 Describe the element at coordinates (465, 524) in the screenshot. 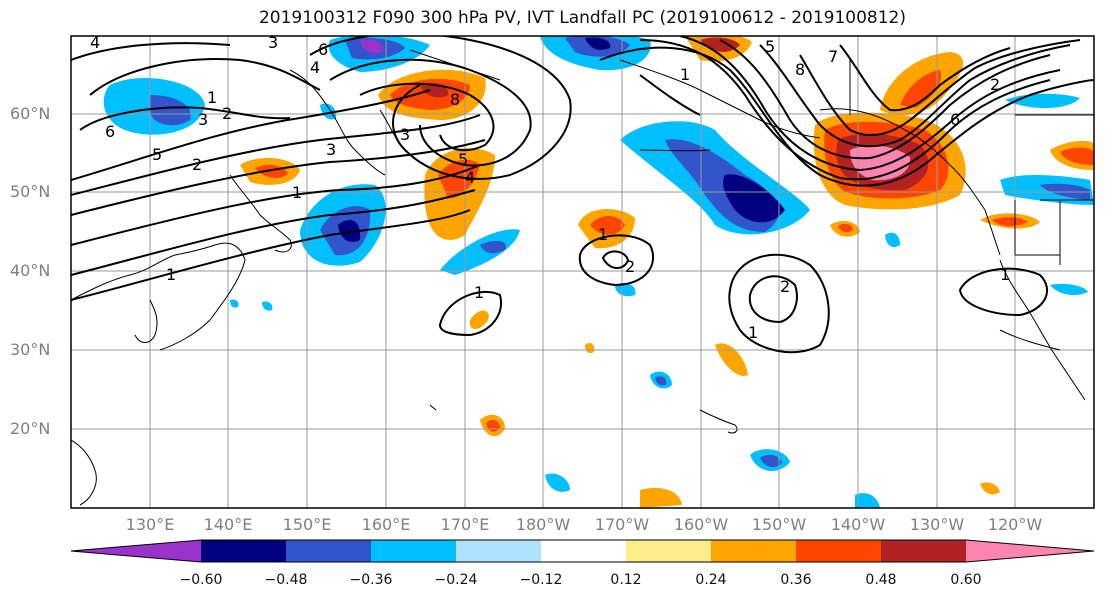

I see `lon-label: 170°E` at that location.